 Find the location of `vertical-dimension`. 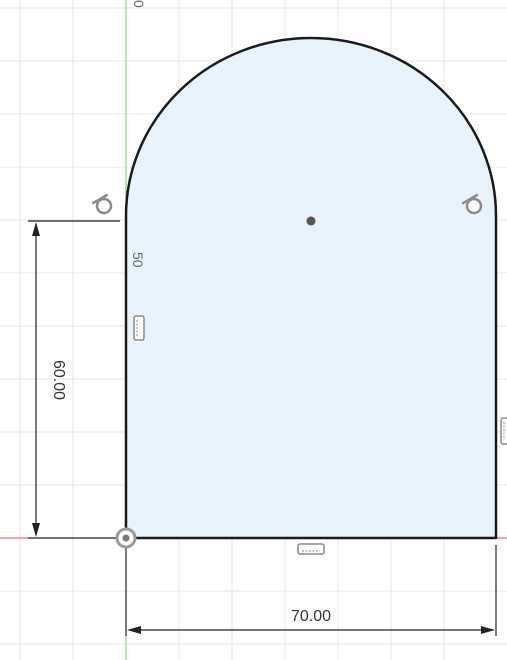

vertical-dimension is located at coordinates (74, 379).